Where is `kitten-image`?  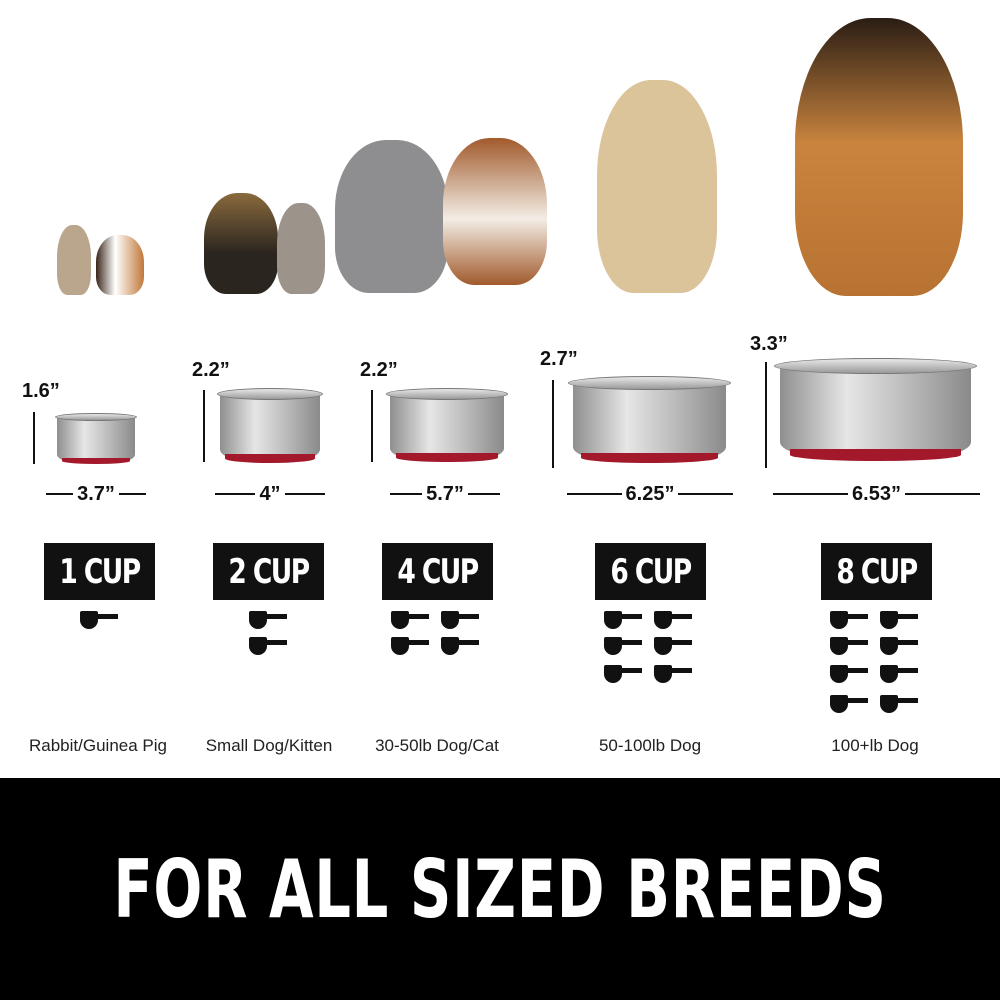 kitten-image is located at coordinates (301, 248).